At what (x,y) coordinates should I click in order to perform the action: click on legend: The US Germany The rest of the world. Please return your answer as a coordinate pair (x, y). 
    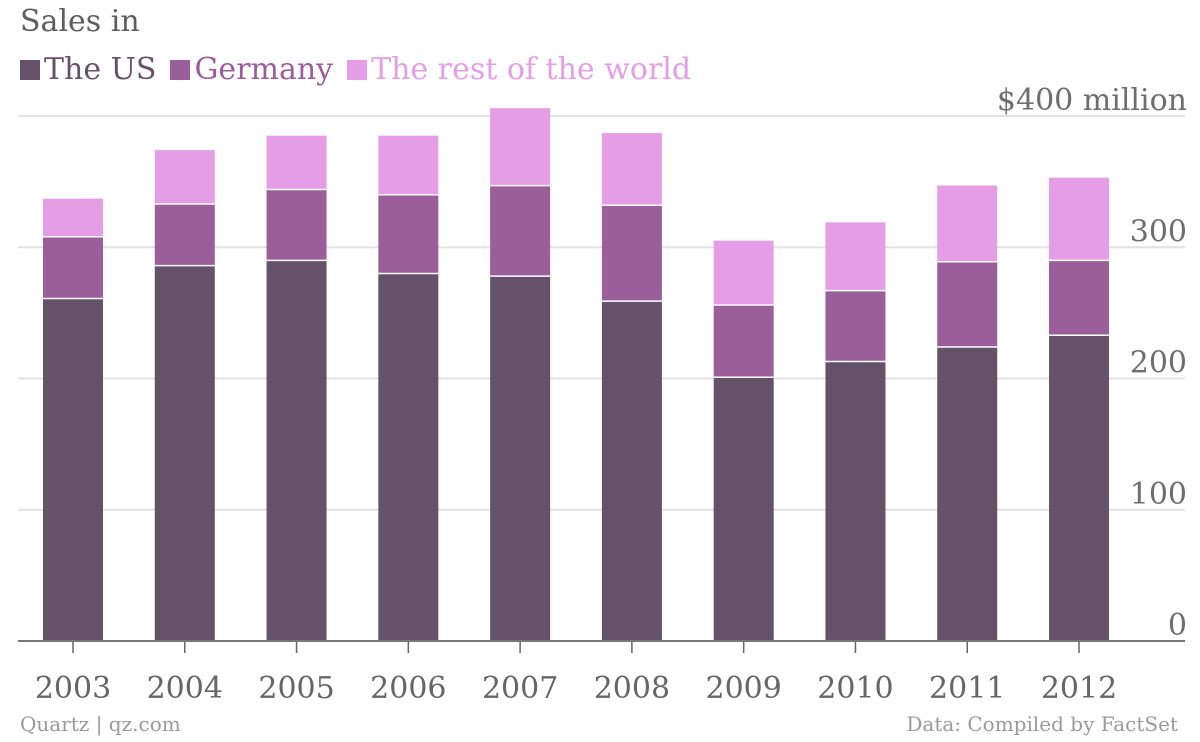
    Looking at the image, I should click on (362, 69).